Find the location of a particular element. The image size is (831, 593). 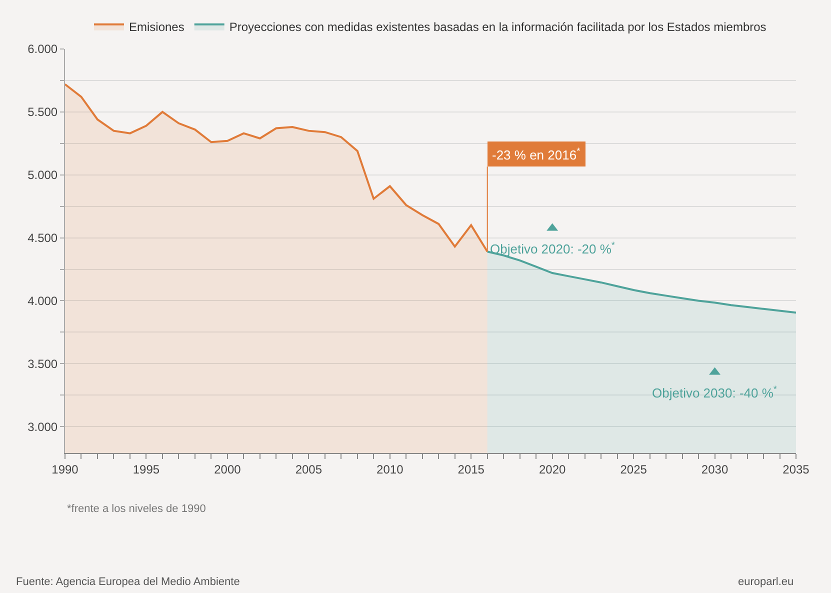

x-tick-label: 2010 is located at coordinates (390, 469).